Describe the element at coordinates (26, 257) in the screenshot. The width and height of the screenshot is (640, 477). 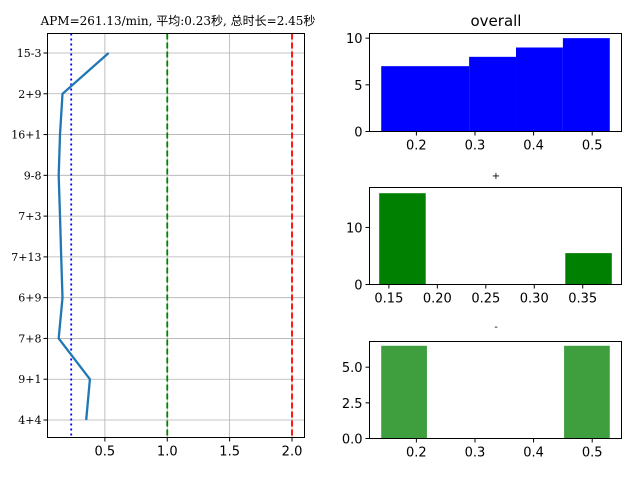
I see `left-y-tick-label: 7+13` at that location.